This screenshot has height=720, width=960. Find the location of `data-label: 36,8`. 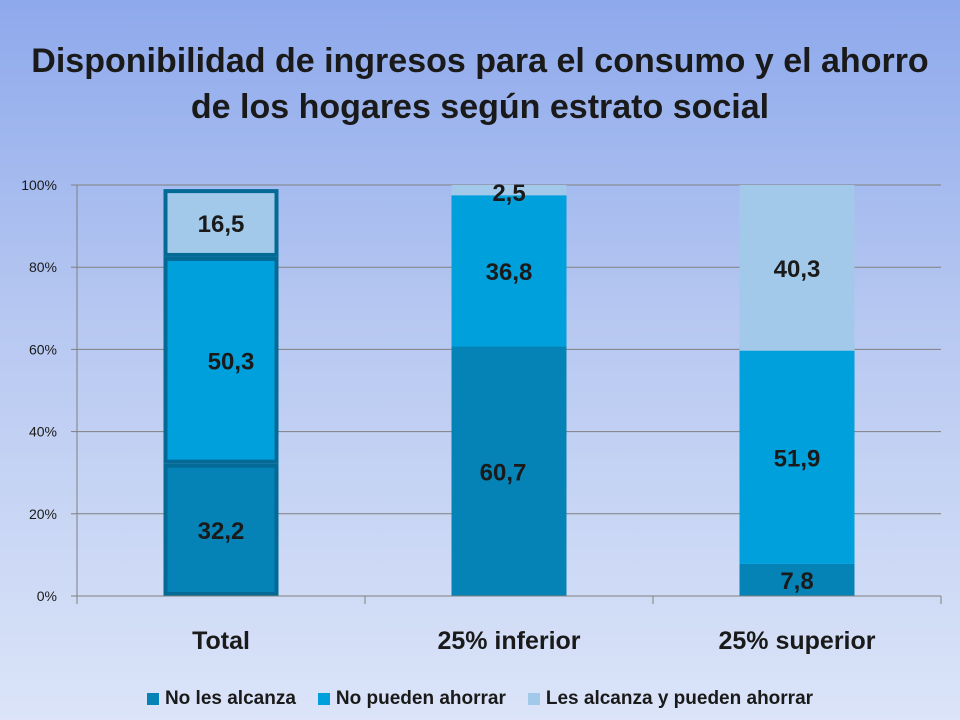

data-label: 36,8 is located at coordinates (509, 272).